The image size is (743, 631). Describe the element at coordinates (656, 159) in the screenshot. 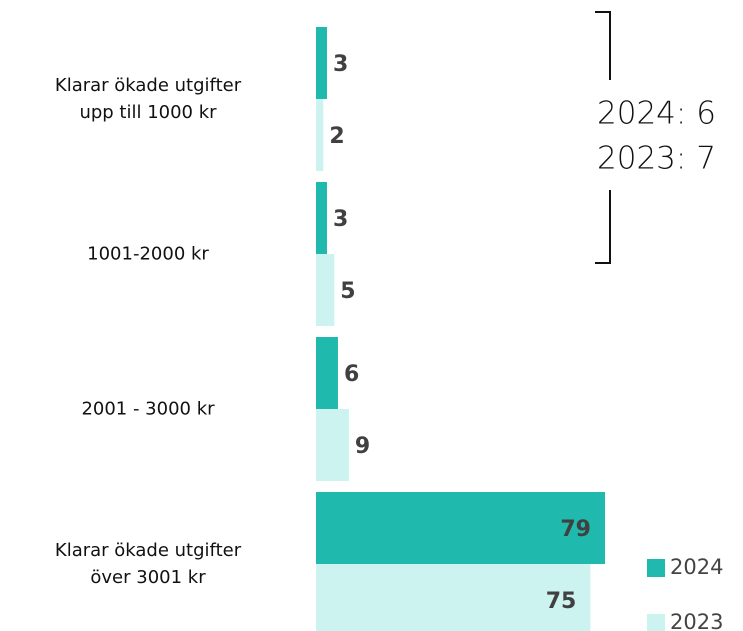

I see `annotation: 2023: 7` at that location.